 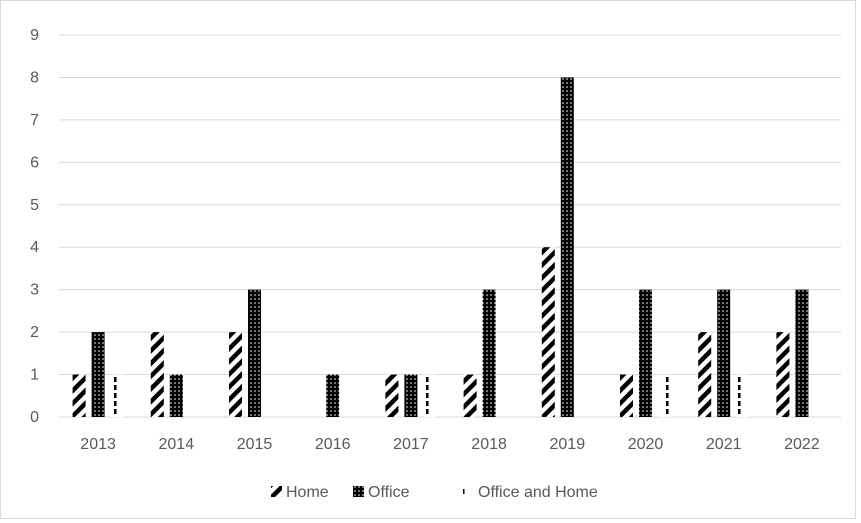 What do you see at coordinates (34, 77) in the screenshot?
I see `y-tick-label: 8` at bounding box center [34, 77].